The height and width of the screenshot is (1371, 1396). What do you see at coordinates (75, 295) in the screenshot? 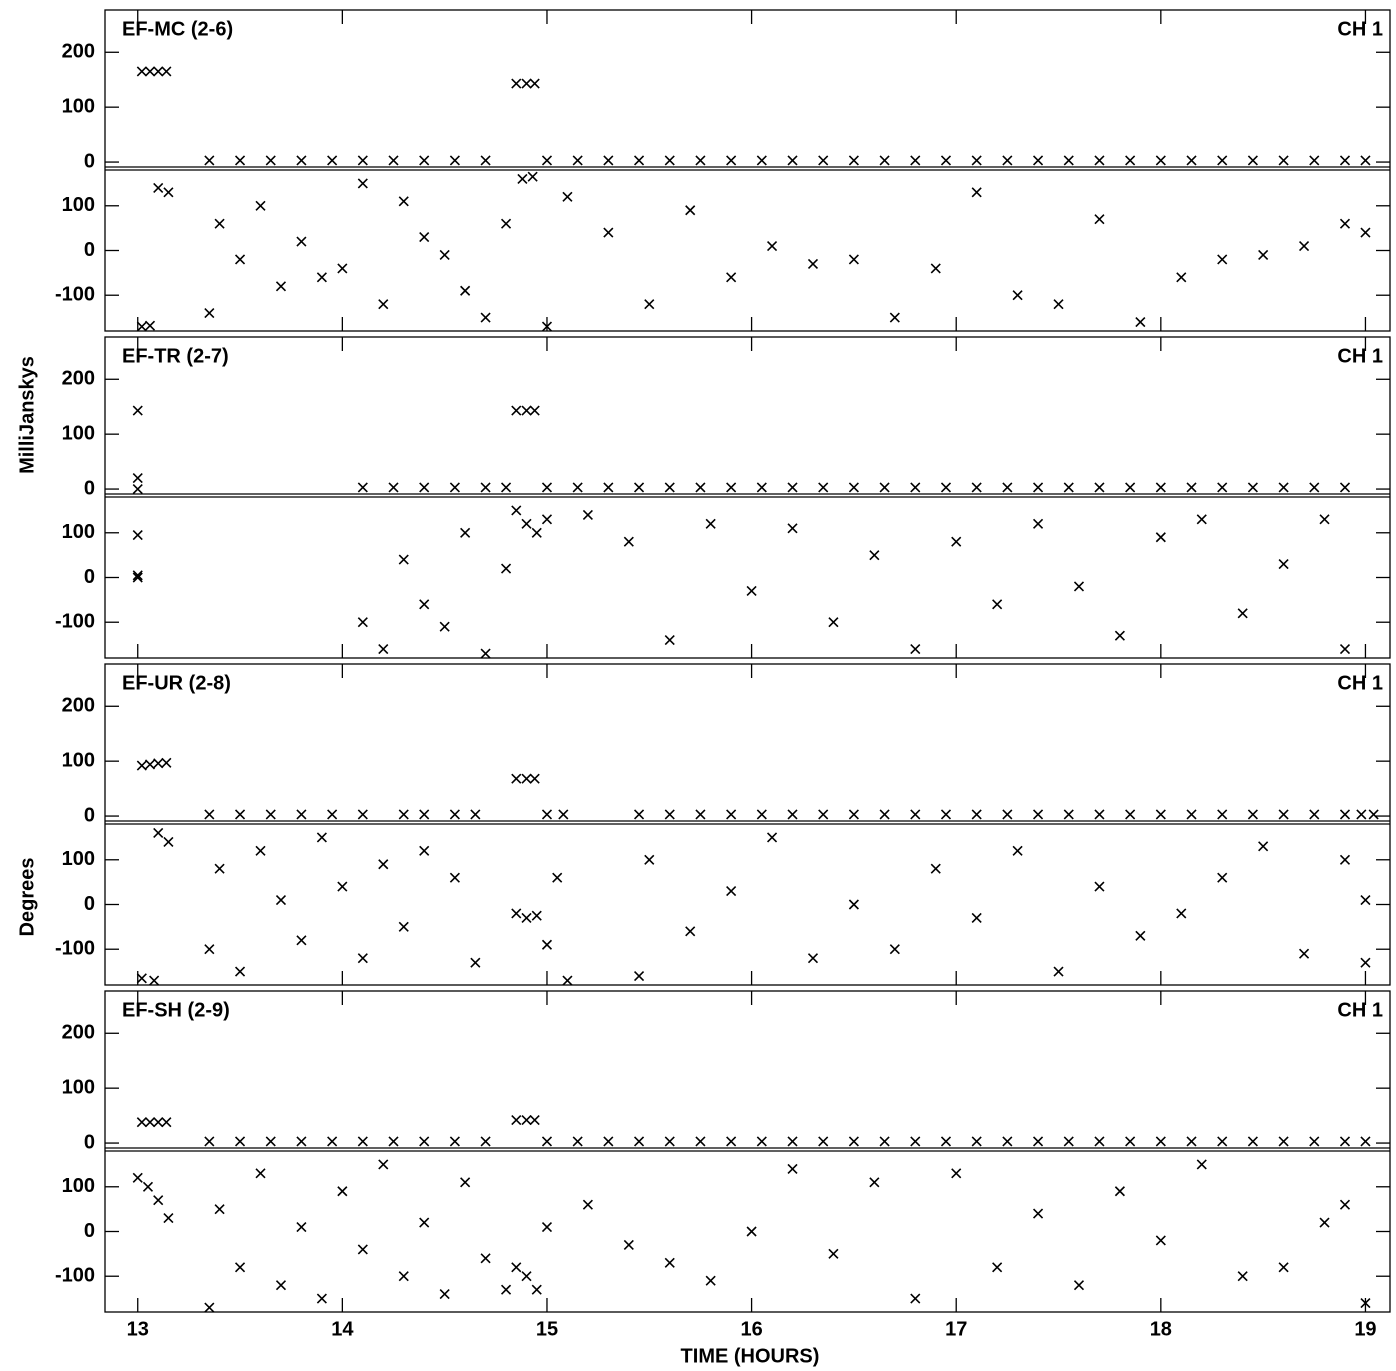
I see `y2-tick-label: -100` at bounding box center [75, 295].